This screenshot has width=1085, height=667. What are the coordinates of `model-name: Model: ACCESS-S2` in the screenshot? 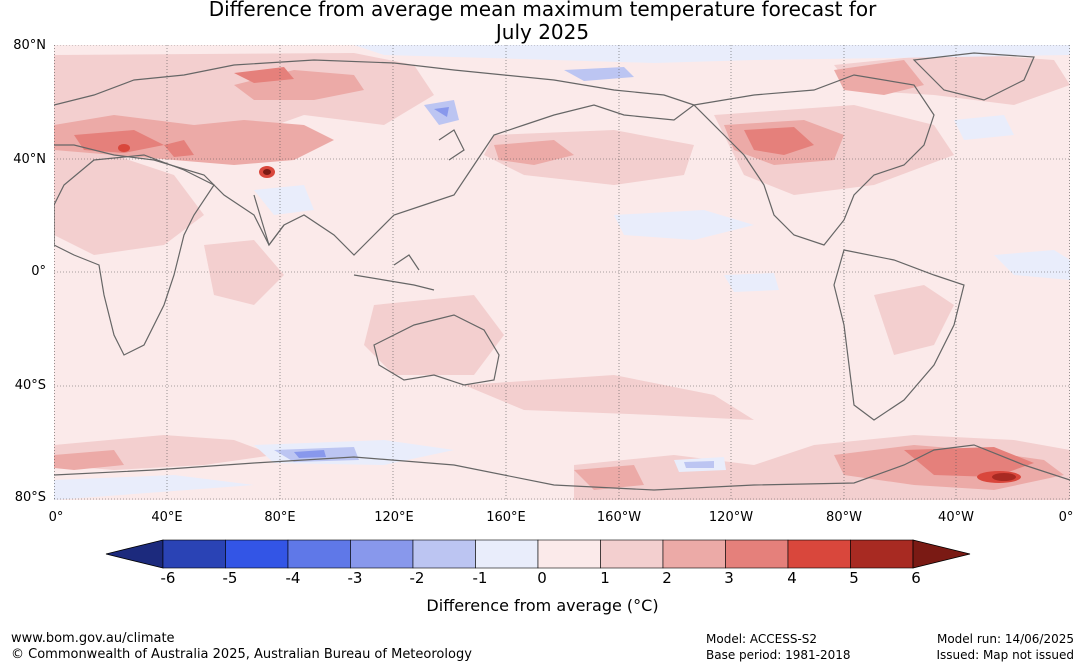 It's located at (762, 639).